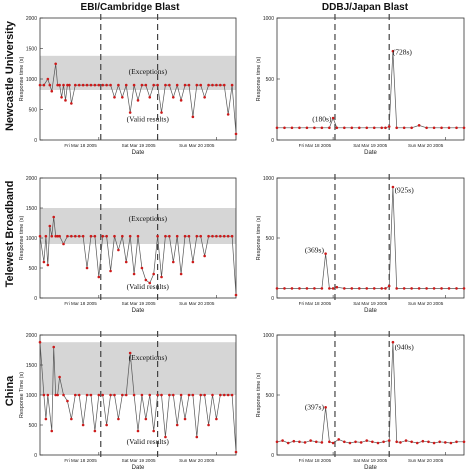 The height and width of the screenshot is (475, 474). What do you see at coordinates (315, 406) in the screenshot?
I see `annotation-label: (397s)` at bounding box center [315, 406].